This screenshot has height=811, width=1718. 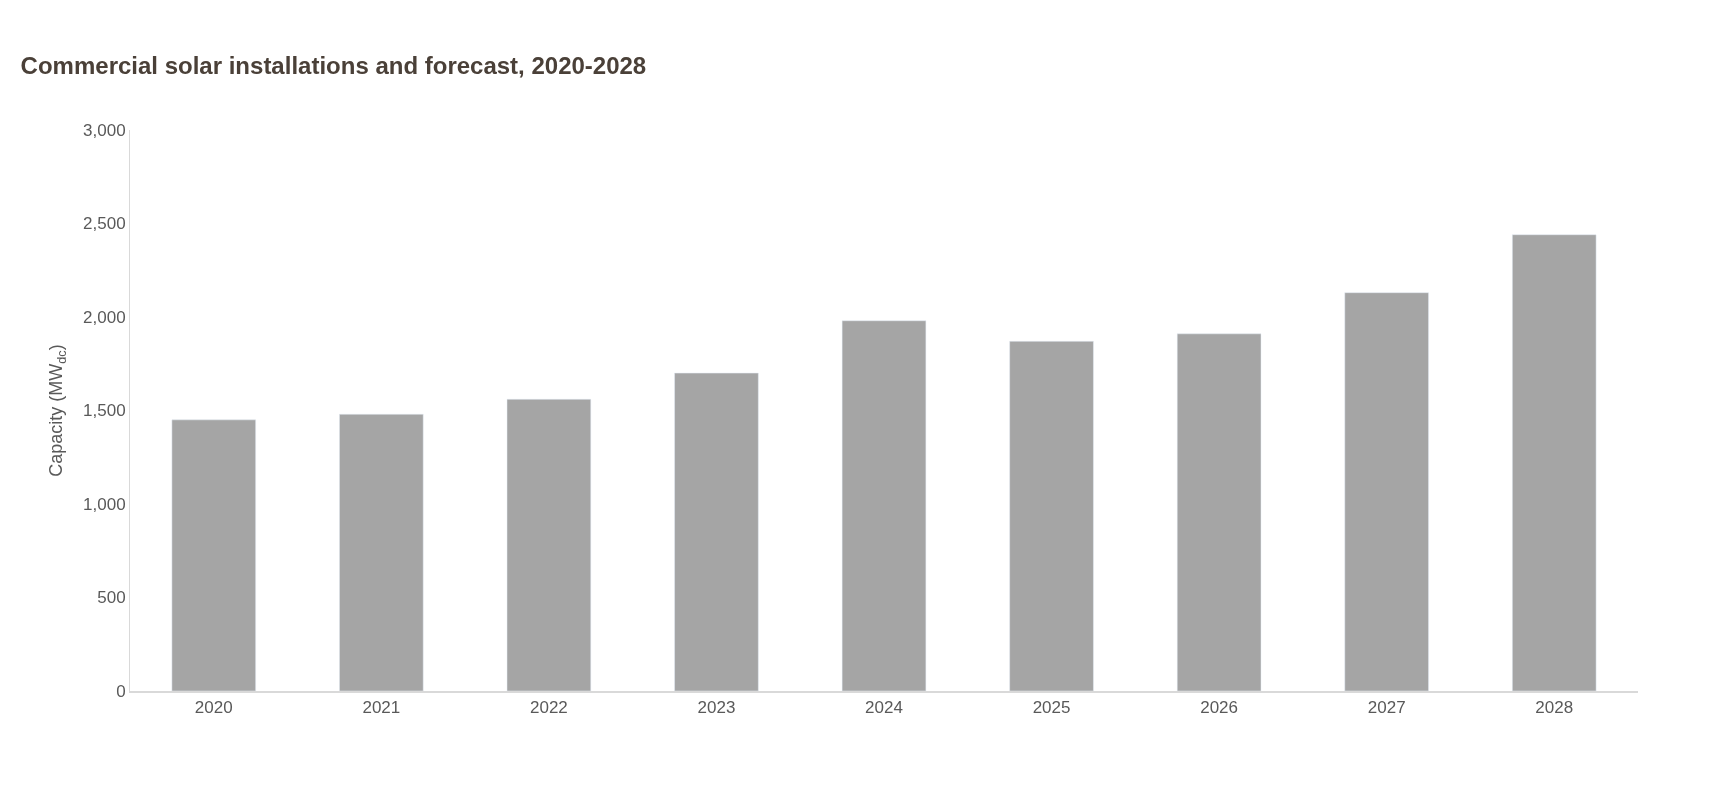 What do you see at coordinates (104, 224) in the screenshot?
I see `y-tick-label: 2,500` at bounding box center [104, 224].